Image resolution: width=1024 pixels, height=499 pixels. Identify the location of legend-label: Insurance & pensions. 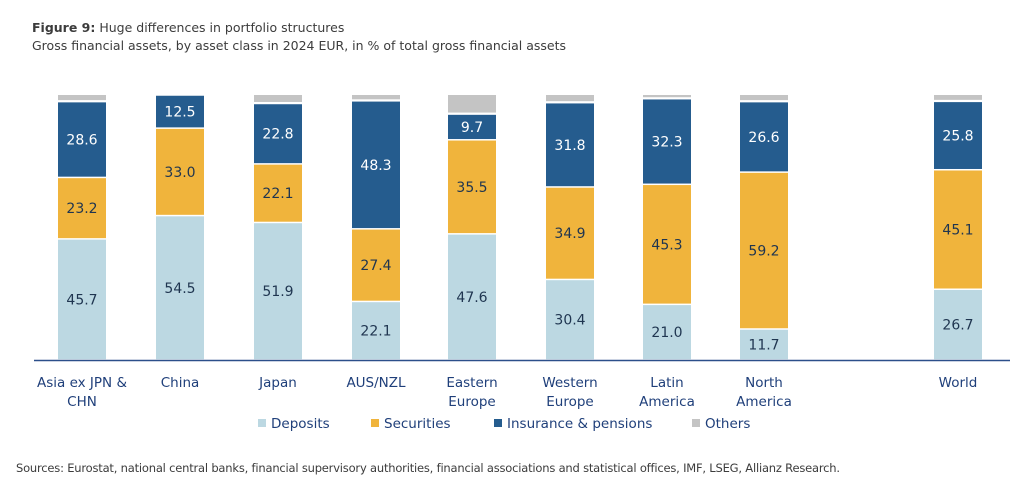
(579, 424).